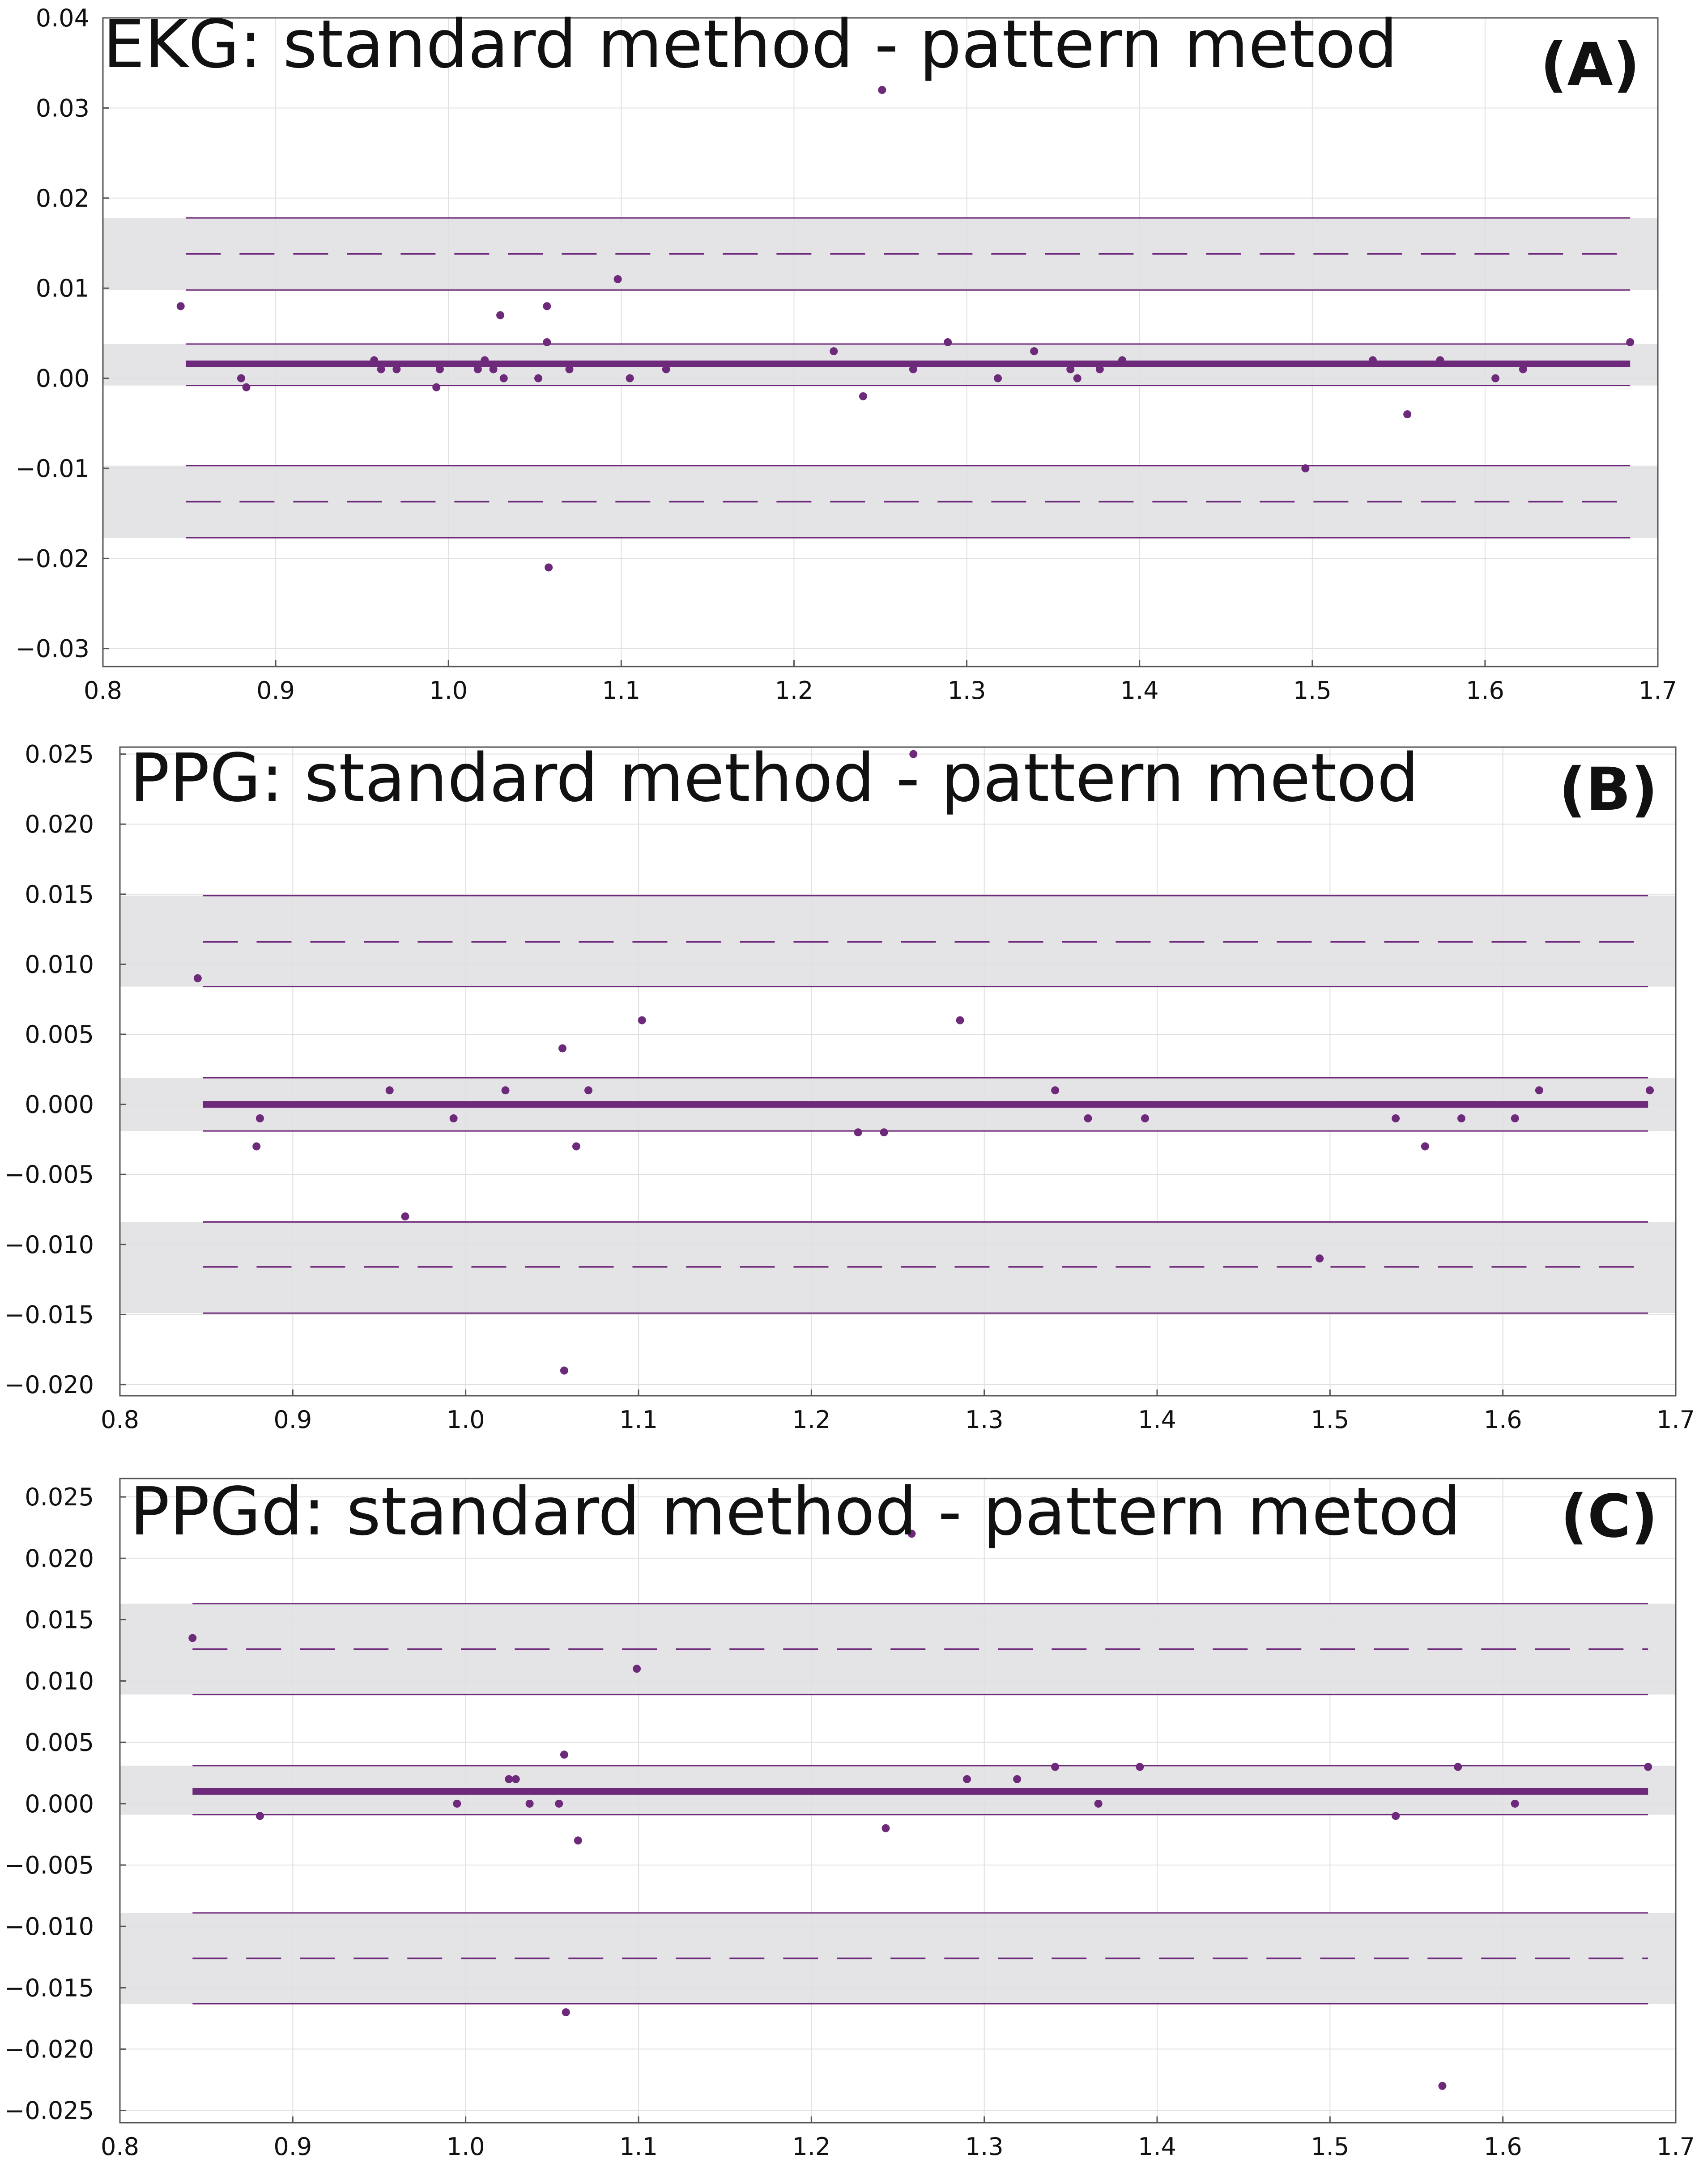  What do you see at coordinates (1140, 690) in the screenshot?
I see `x-tick-label: 1.4` at bounding box center [1140, 690].